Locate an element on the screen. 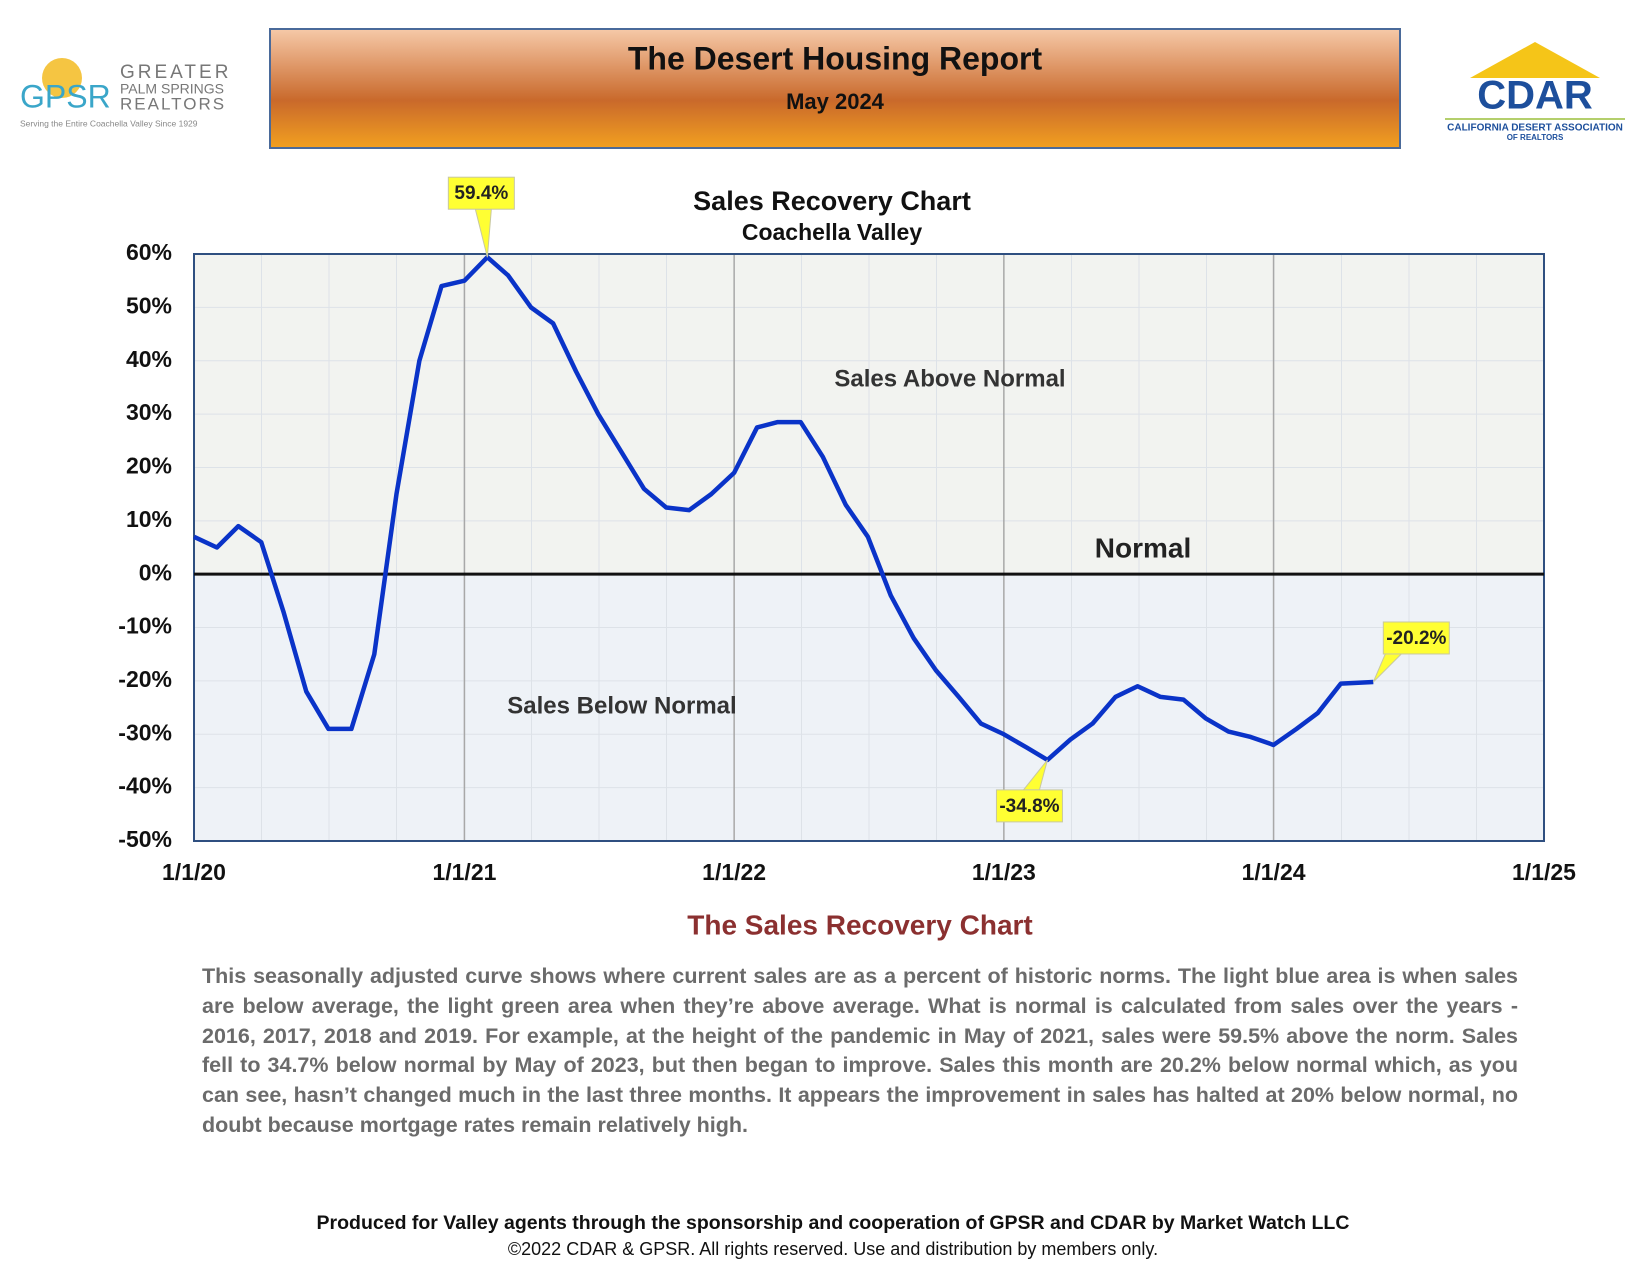  logo-name: CALIFORNIA DESERT ASSOCIATION is located at coordinates (1535, 128).